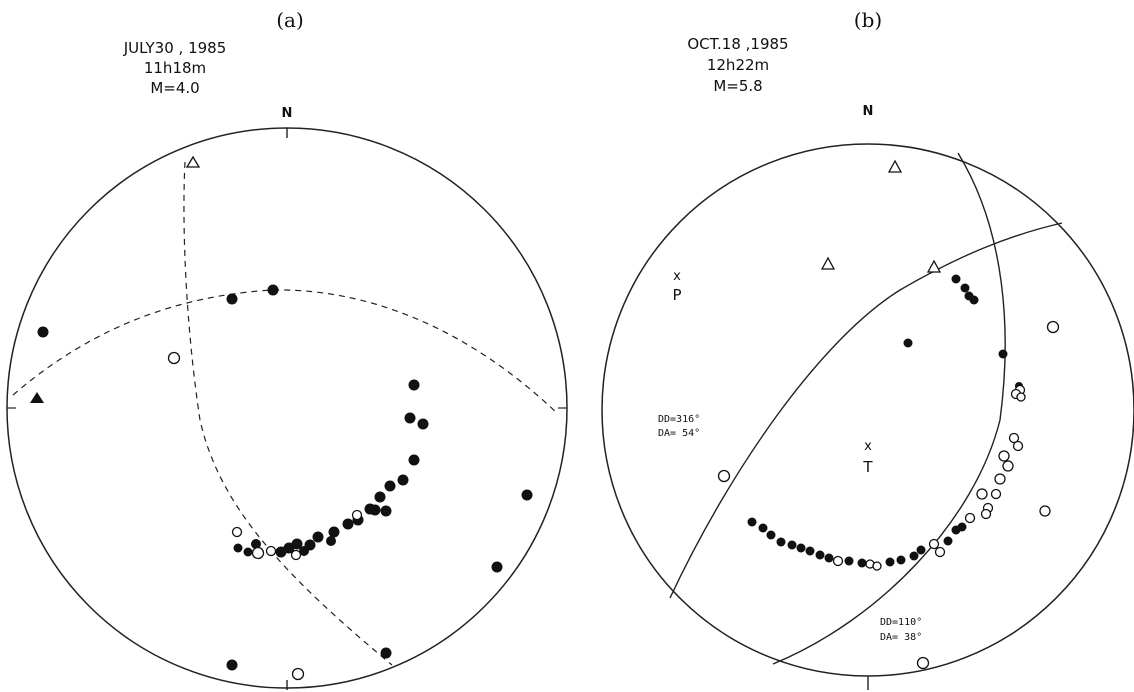 This screenshot has width=1134, height=692. I want to click on p-axis-label: P, so click(676, 295).